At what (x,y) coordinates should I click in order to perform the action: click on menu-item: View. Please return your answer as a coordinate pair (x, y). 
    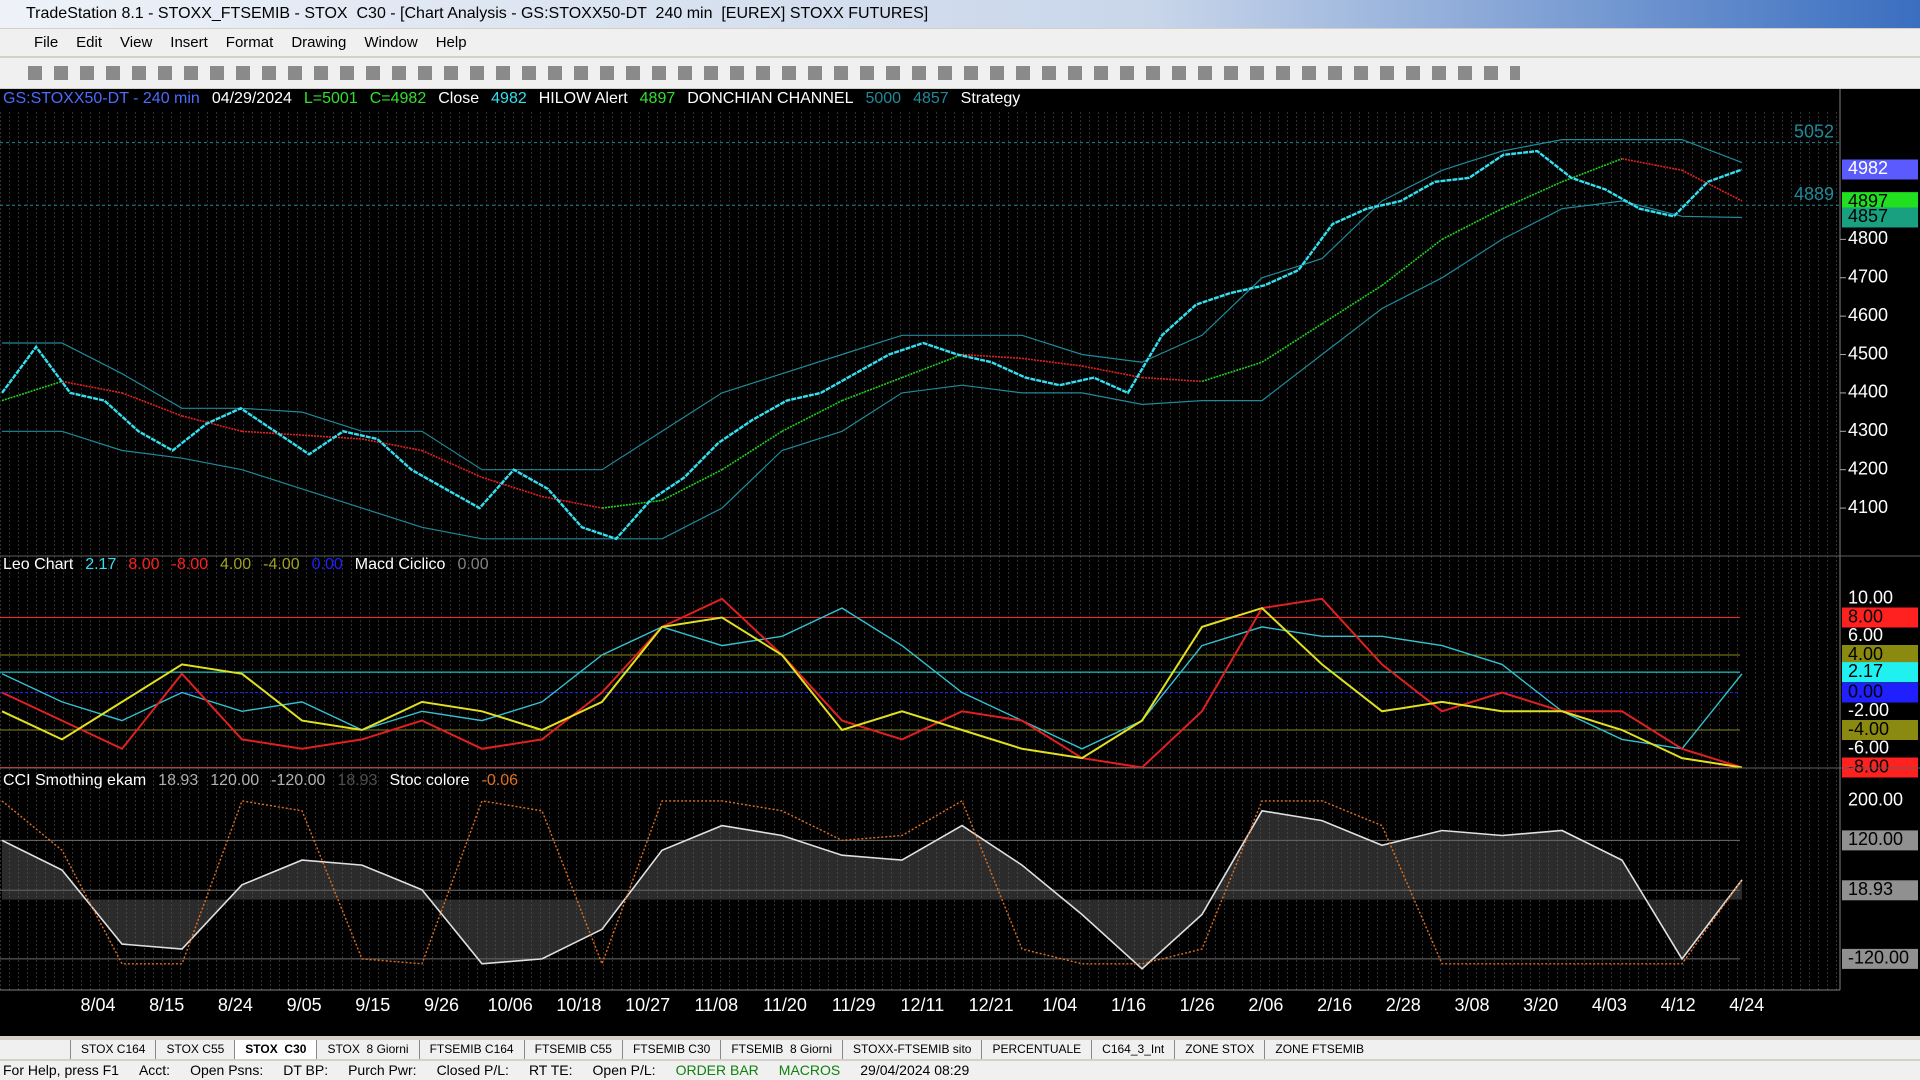
    Looking at the image, I should click on (136, 42).